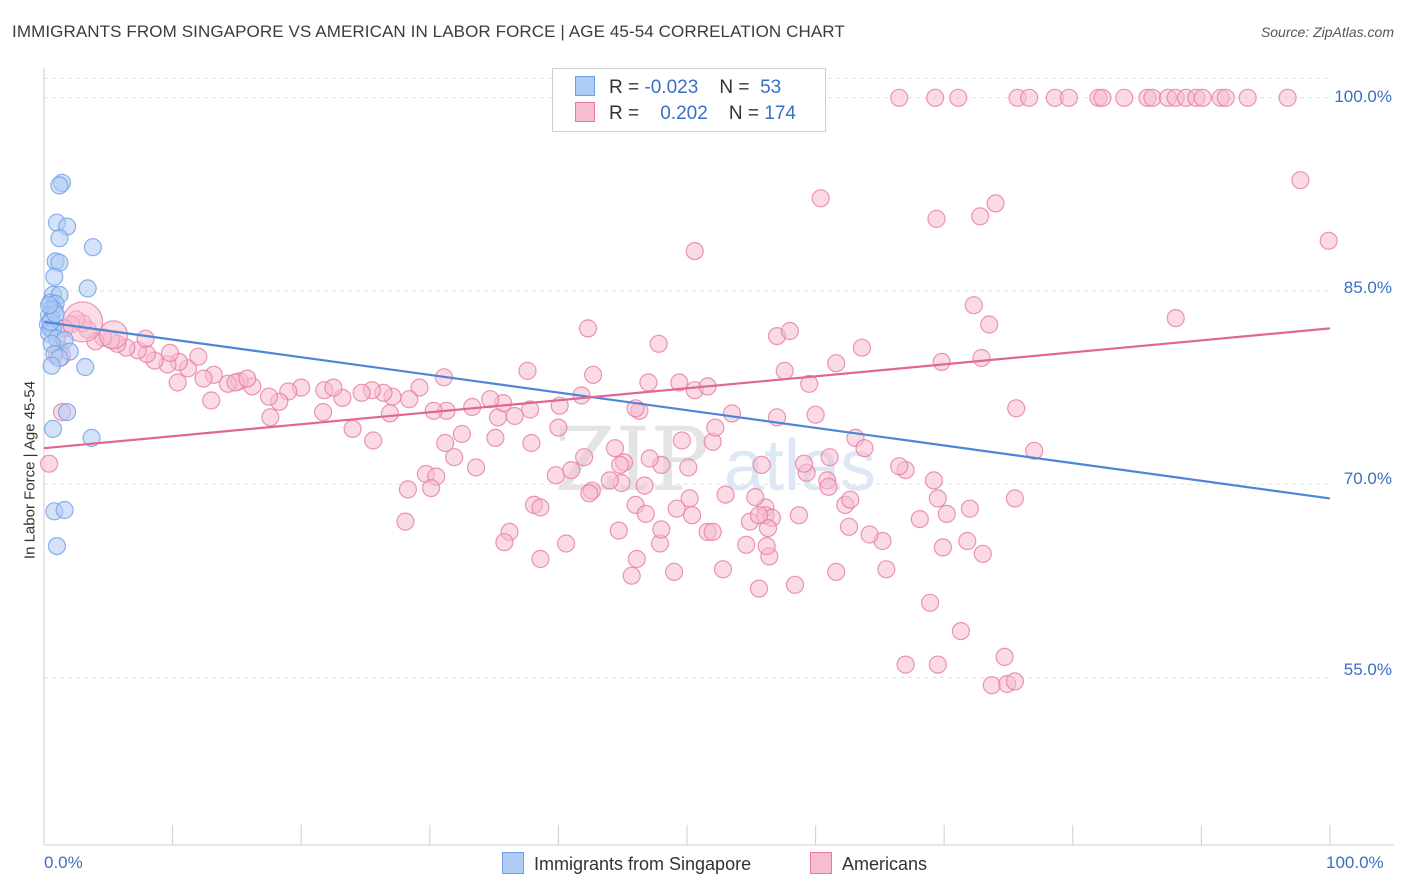 The width and height of the screenshot is (1406, 892). I want to click on bottom-legend-label: Americans, so click(885, 864).